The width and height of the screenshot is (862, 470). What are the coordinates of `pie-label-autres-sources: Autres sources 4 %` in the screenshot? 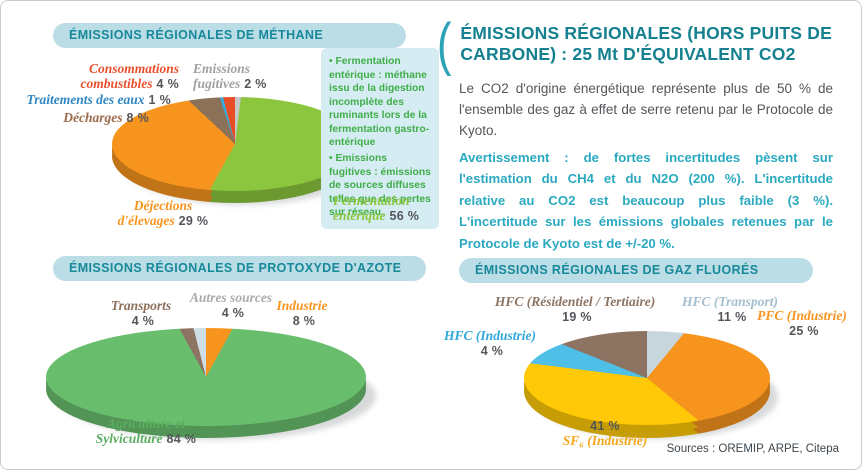 It's located at (231, 305).